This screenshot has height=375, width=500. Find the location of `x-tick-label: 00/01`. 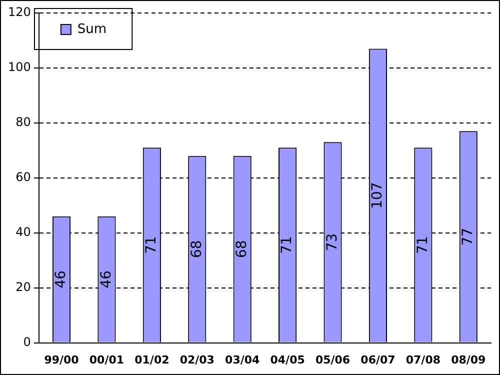

x-tick-label: 00/01 is located at coordinates (106, 359).